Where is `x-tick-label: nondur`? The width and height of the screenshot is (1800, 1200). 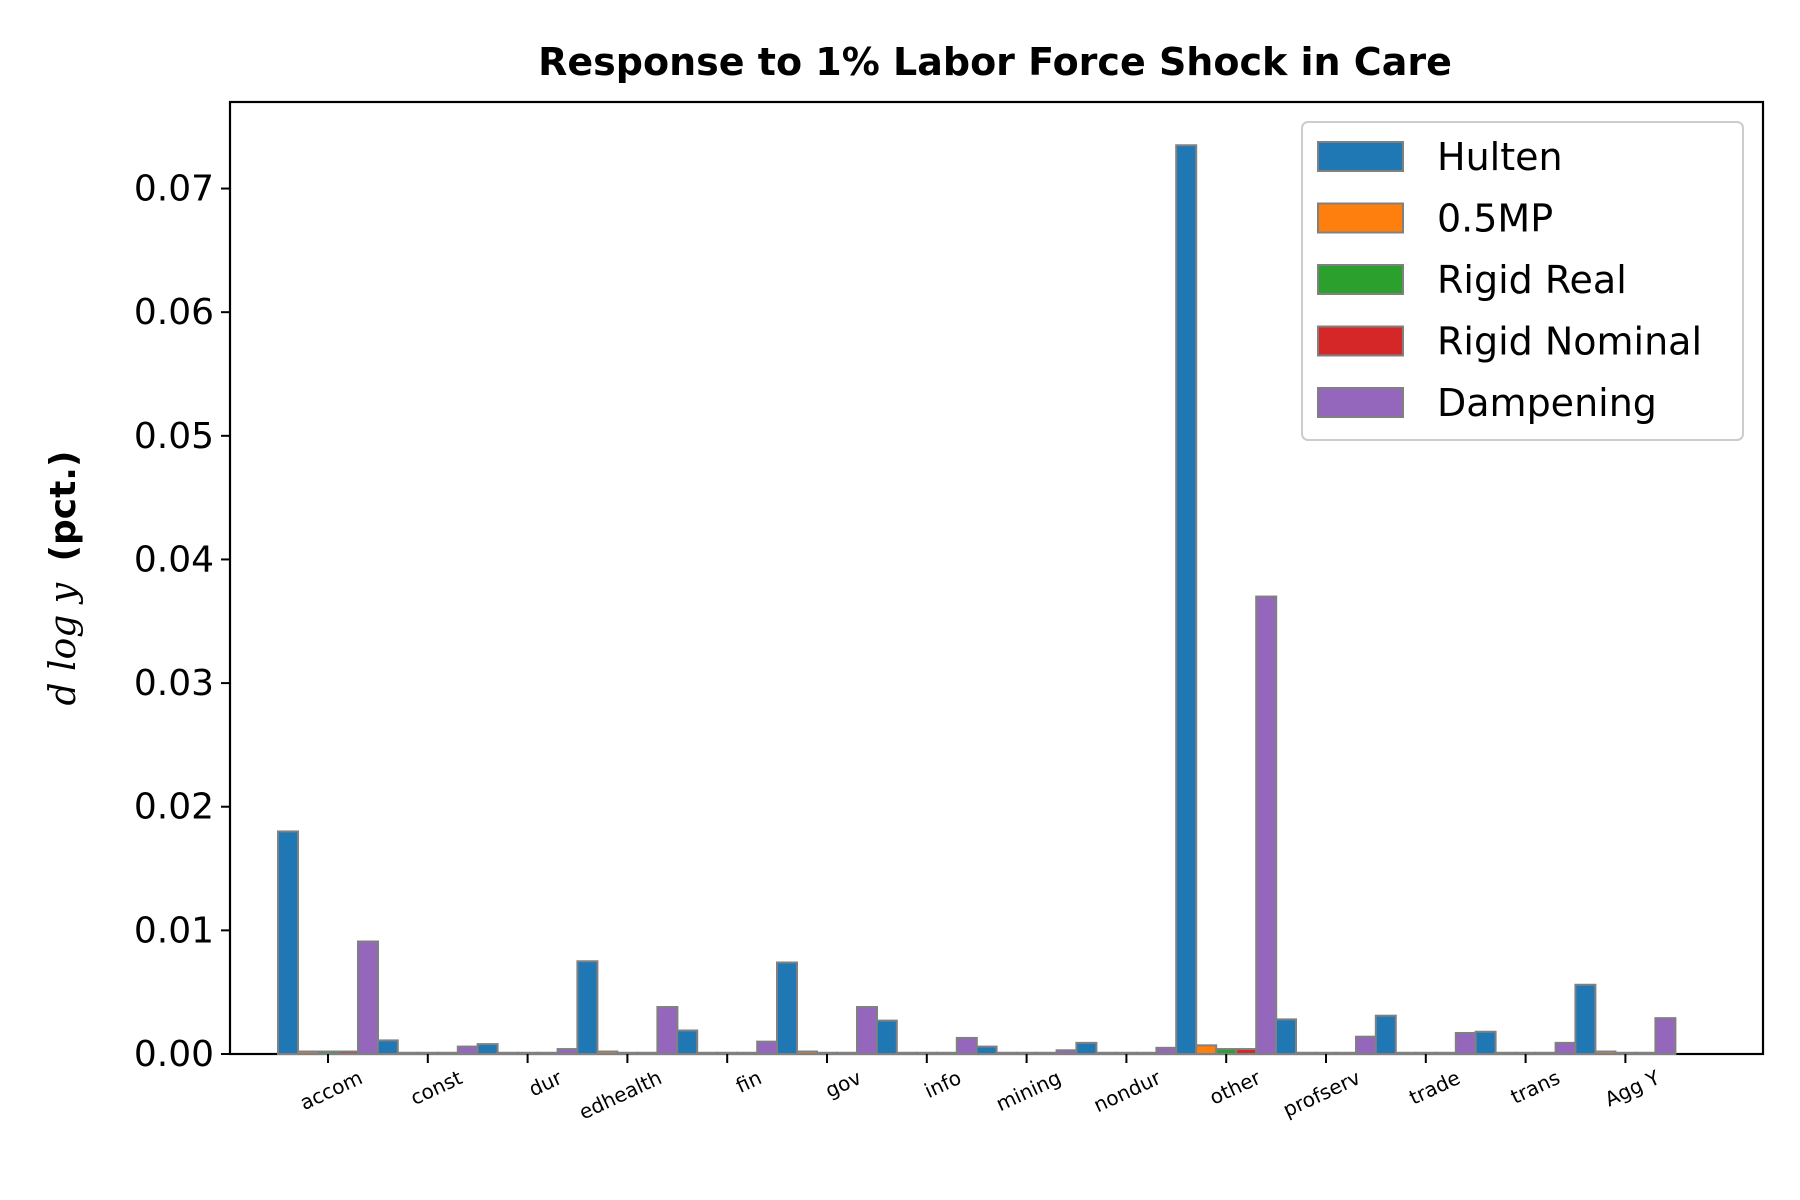
x-tick-label: nondur is located at coordinates (1127, 1091).